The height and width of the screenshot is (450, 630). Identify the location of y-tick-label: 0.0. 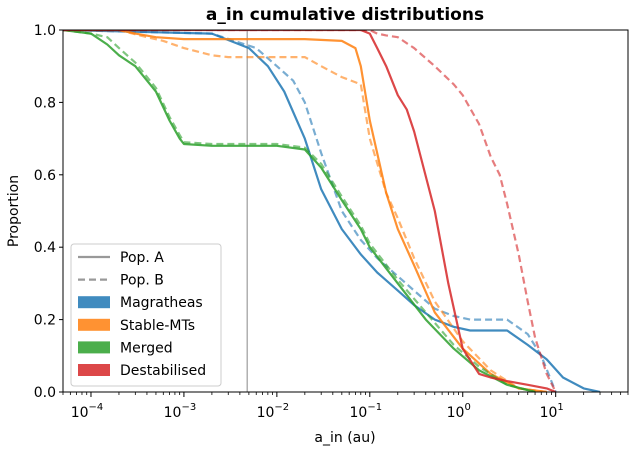
(45, 393).